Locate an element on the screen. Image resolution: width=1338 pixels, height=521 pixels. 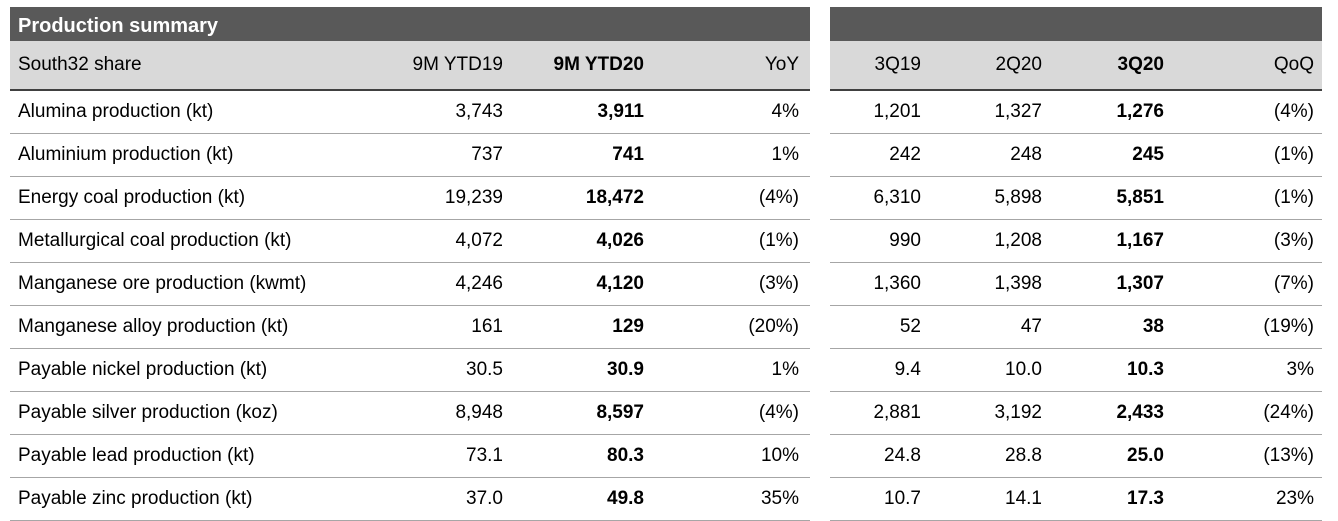
column-header-label: South32 share is located at coordinates (80, 64).